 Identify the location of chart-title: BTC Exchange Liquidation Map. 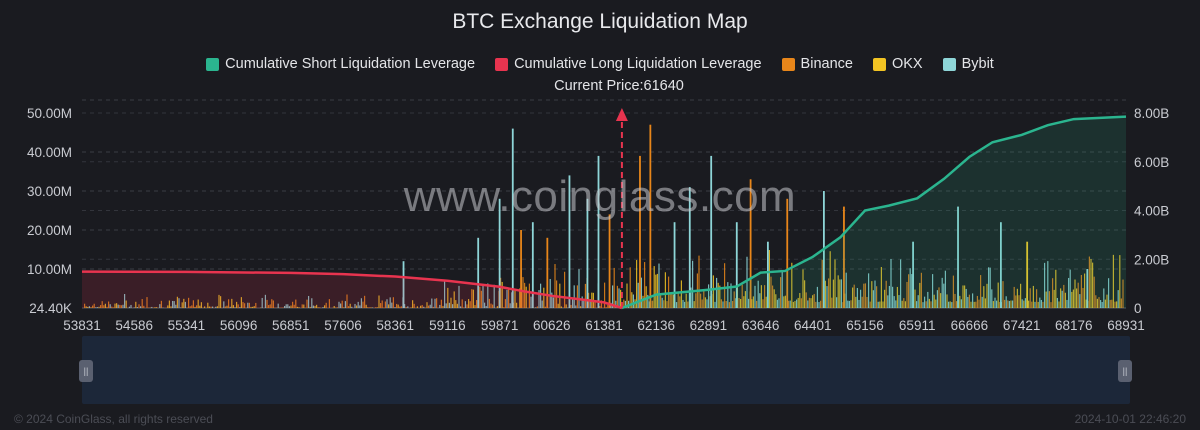
(600, 21).